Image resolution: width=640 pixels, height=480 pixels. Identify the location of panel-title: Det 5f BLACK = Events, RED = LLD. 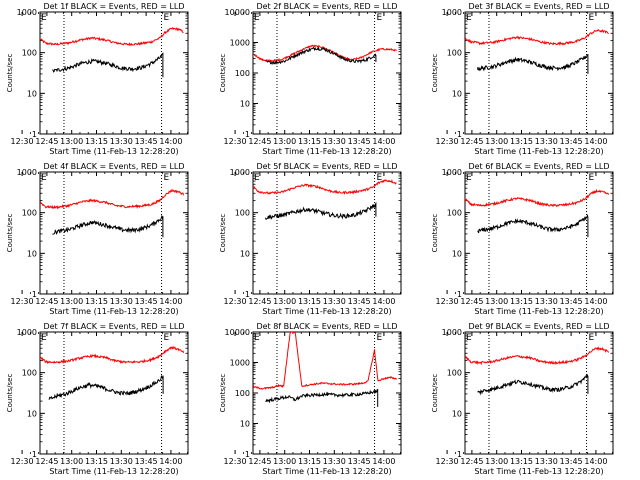
(326, 166).